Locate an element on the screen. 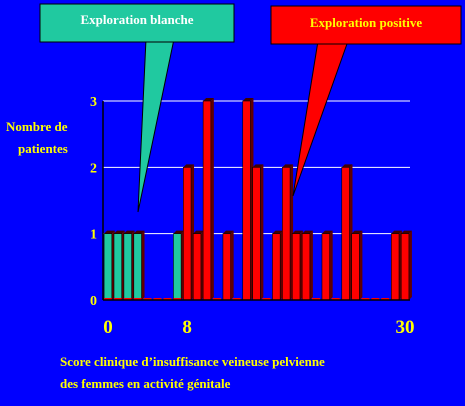 The image size is (465, 406). callout-blanche-box is located at coordinates (137, 23).